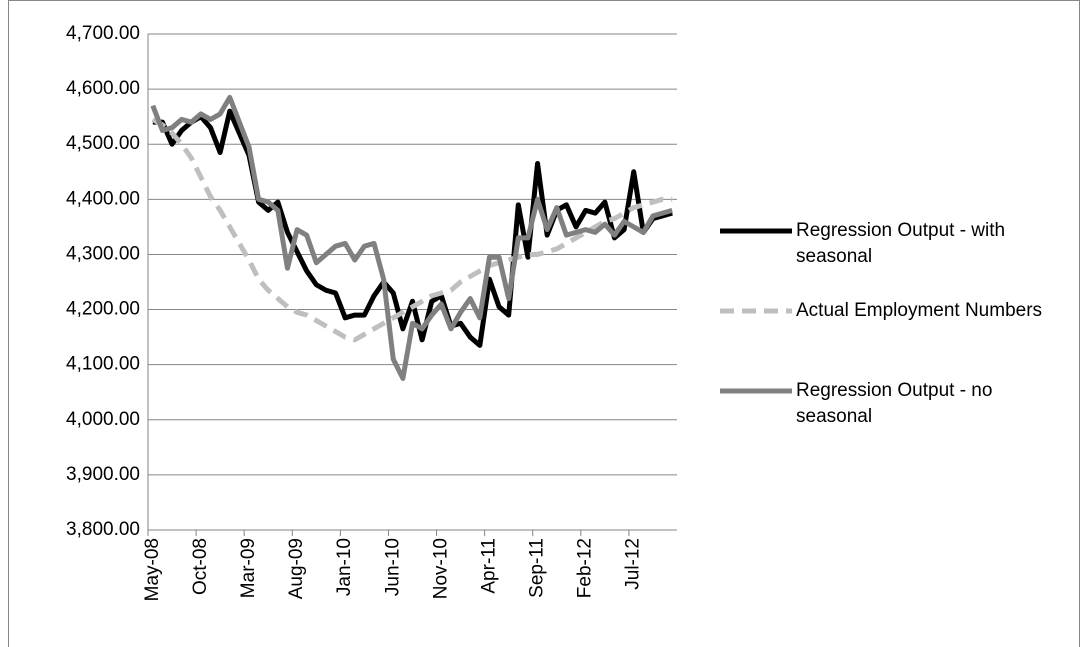  What do you see at coordinates (537, 568) in the screenshot?
I see `x-tick-label: Sep-11` at bounding box center [537, 568].